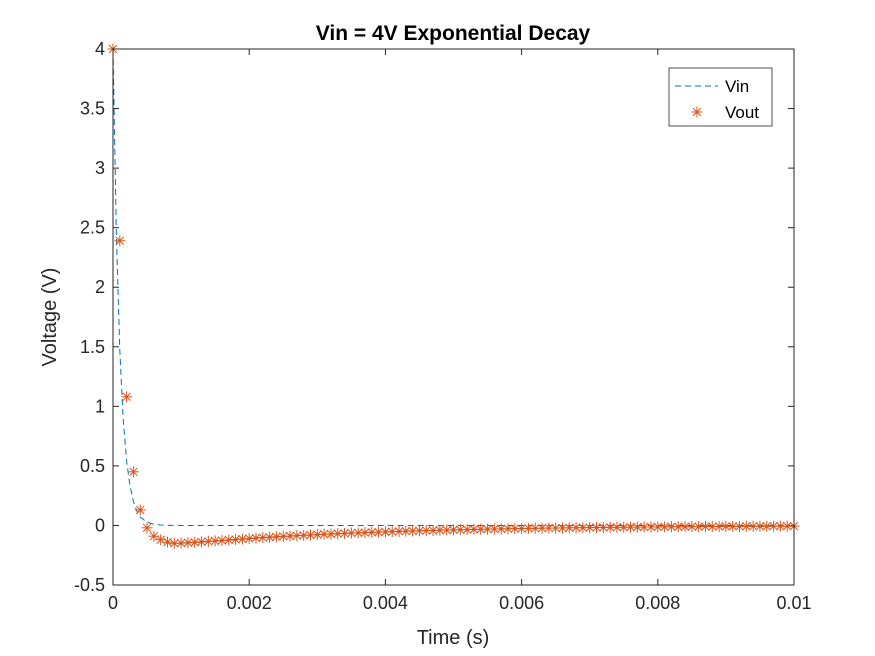 The height and width of the screenshot is (656, 875). I want to click on x-tick-label: 0, so click(113, 603).